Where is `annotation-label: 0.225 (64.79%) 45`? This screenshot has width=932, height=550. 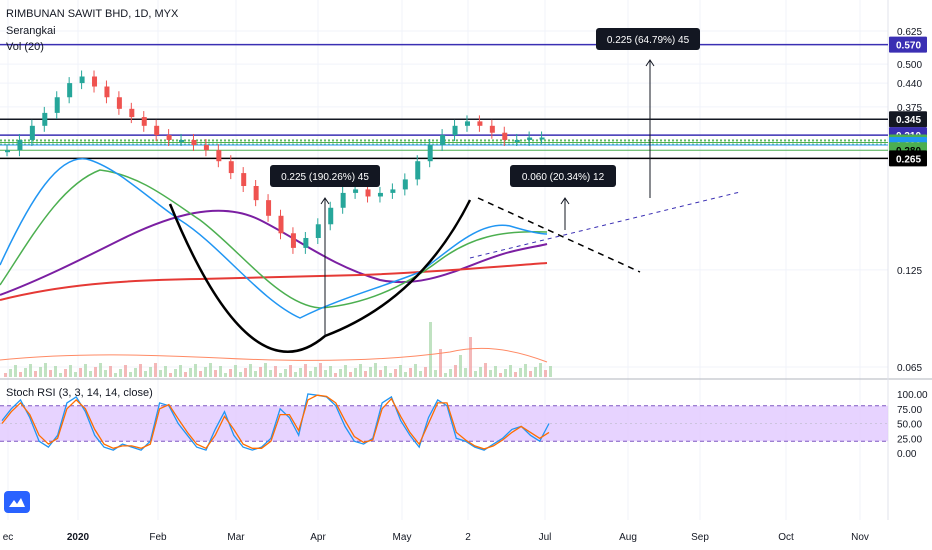
annotation-label: 0.225 (64.79%) 45 is located at coordinates (648, 40).